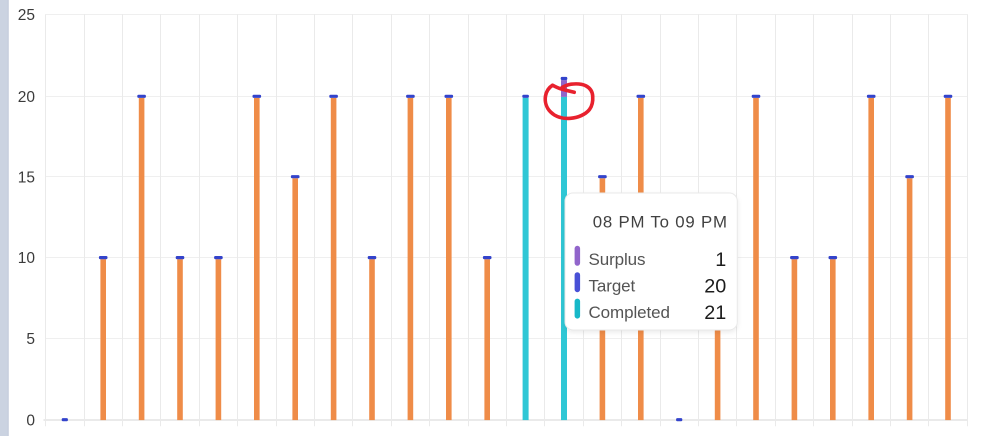  Describe the element at coordinates (660, 222) in the screenshot. I see `svg-text: 08 PM To 09 PM` at that location.